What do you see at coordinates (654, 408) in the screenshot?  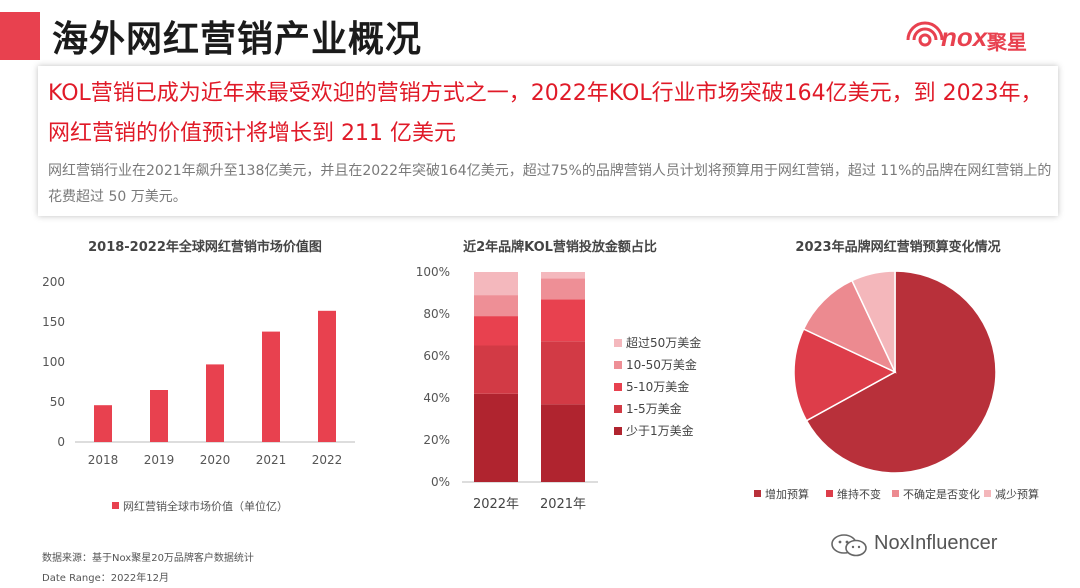 I see `legend-label: 1-5万美金` at bounding box center [654, 408].